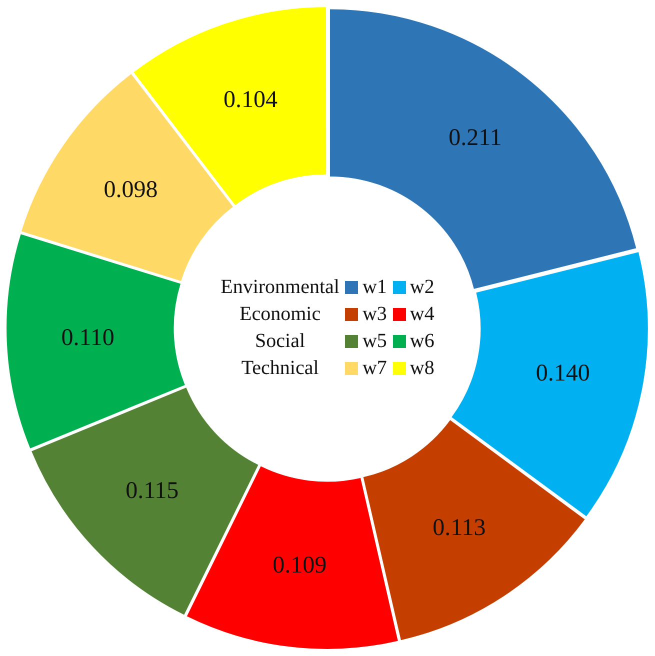 The image size is (655, 656). I want to click on legend-label: w6, so click(422, 341).